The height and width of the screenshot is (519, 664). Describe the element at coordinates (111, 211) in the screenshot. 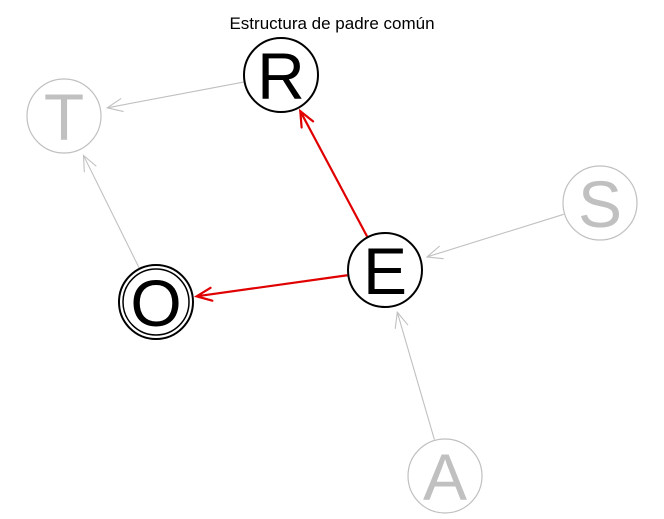

I see `edge-O-to-T` at that location.